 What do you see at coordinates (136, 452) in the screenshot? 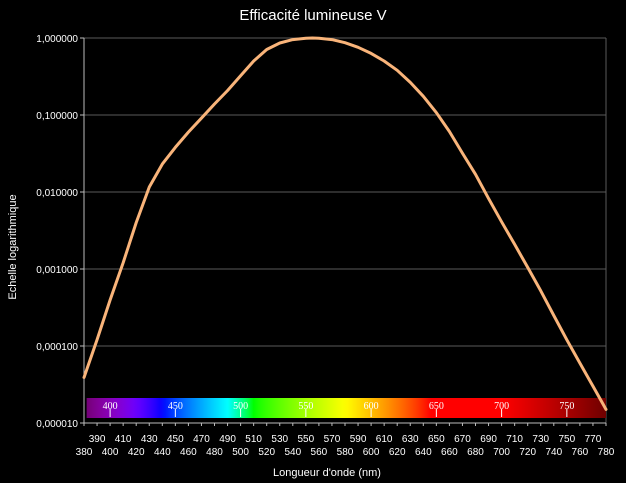
I see `x-tick-label: 420` at bounding box center [136, 452].